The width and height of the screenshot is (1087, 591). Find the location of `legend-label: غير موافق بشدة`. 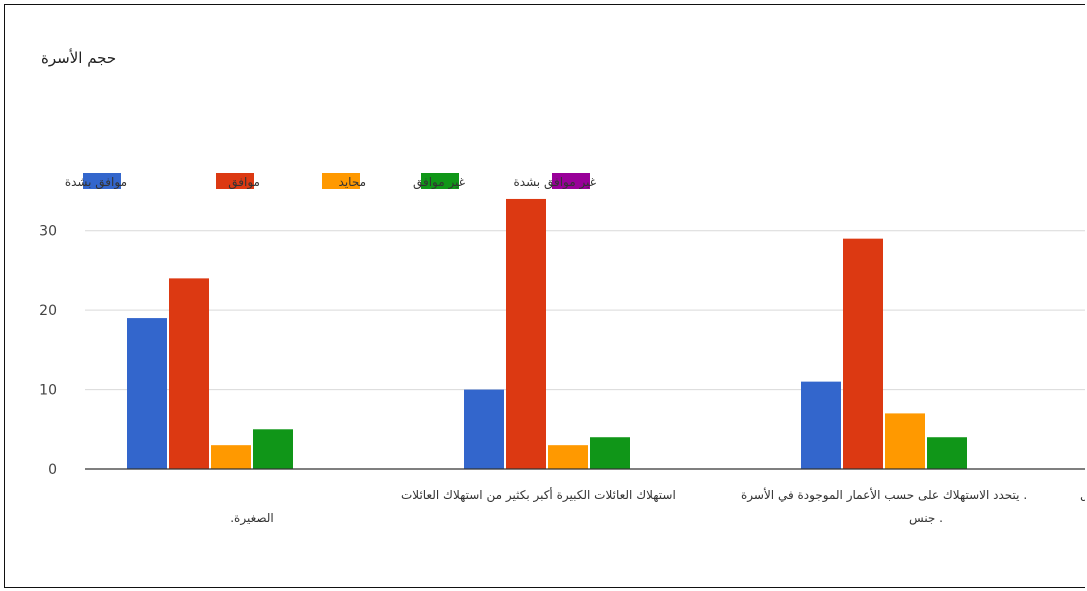

legend-label: غير موافق بشدة is located at coordinates (555, 182).